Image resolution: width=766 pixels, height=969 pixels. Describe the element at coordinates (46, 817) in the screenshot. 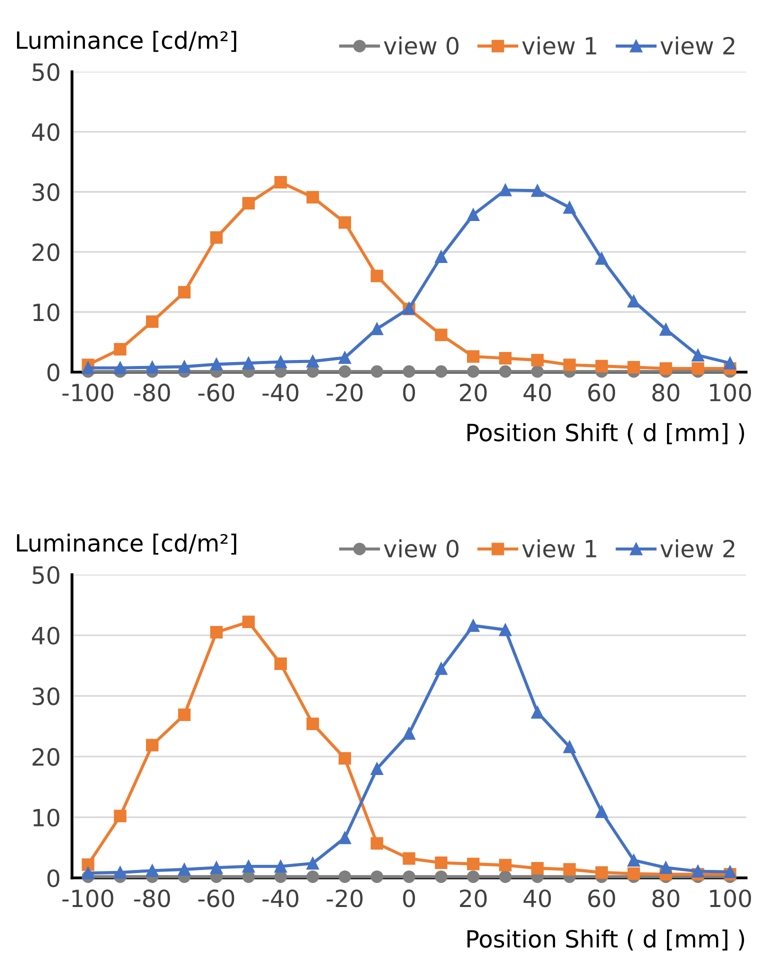

I see `y-tick-label: 10` at that location.